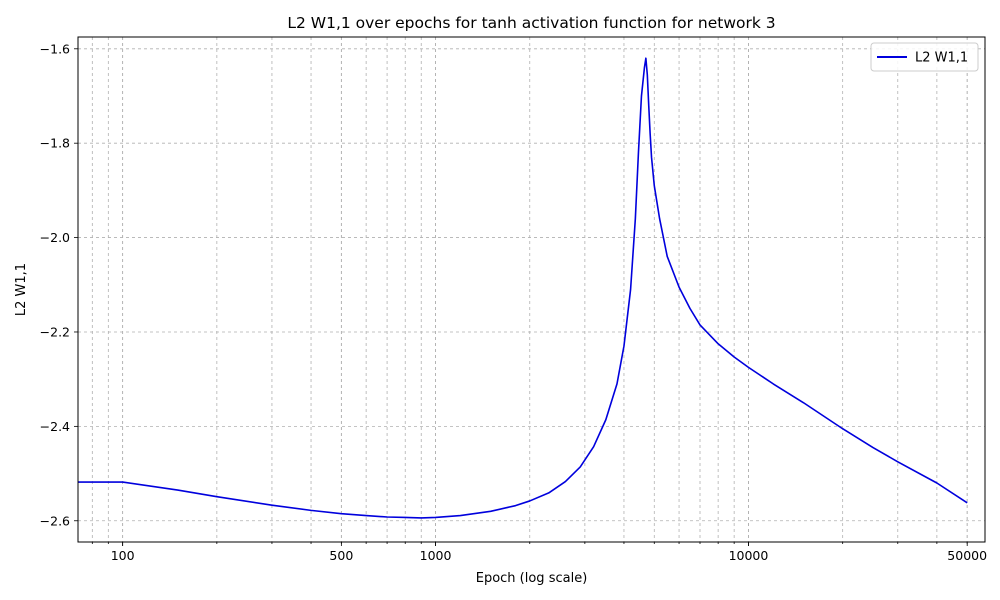  What do you see at coordinates (21, 289) in the screenshot?
I see `y-axis-label: L2 W1,1` at bounding box center [21, 289].